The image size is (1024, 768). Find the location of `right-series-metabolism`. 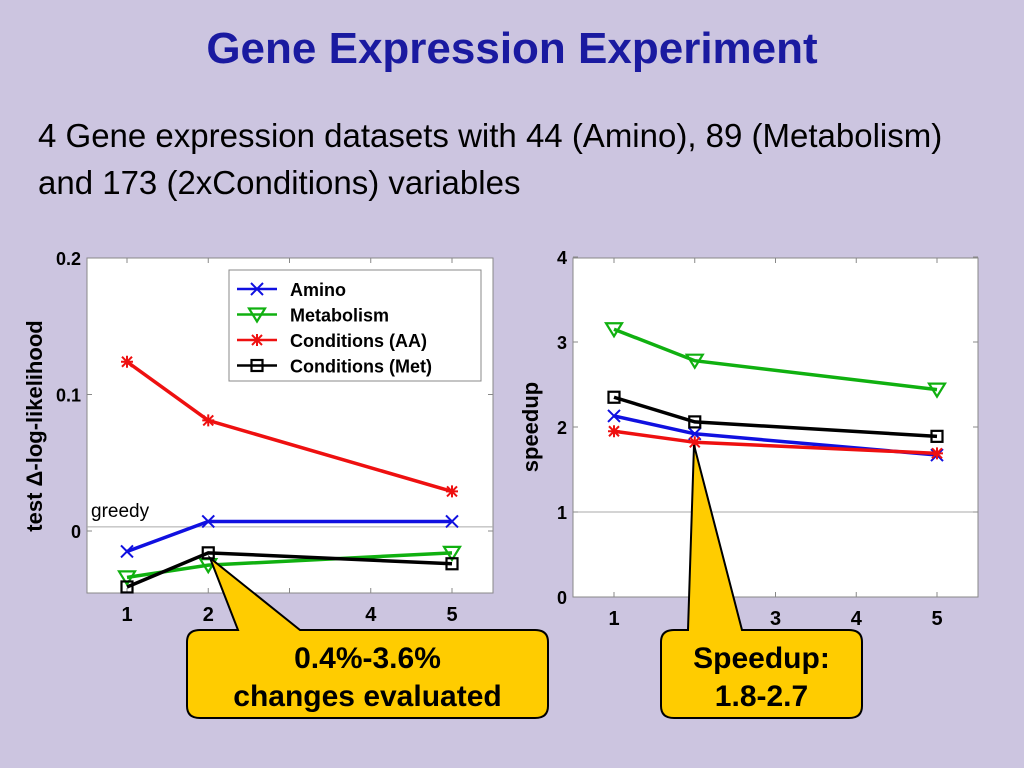

right-series-metabolism is located at coordinates (775, 360).